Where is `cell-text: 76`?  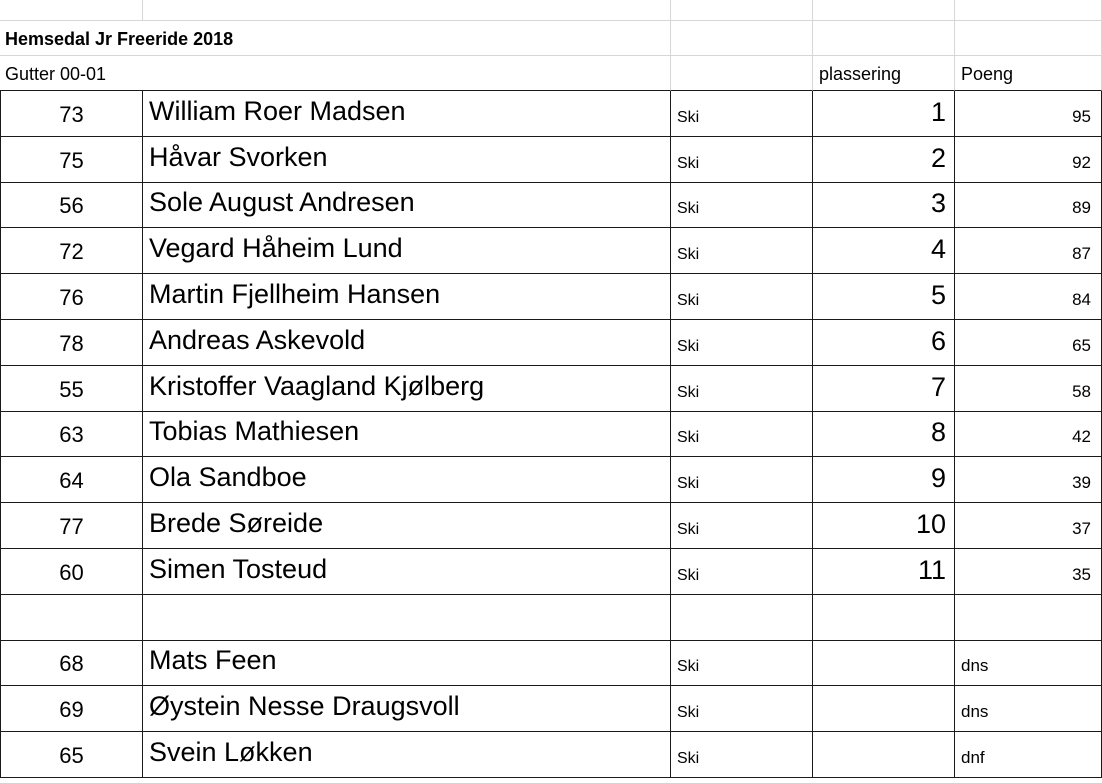 cell-text: 76 is located at coordinates (71, 297).